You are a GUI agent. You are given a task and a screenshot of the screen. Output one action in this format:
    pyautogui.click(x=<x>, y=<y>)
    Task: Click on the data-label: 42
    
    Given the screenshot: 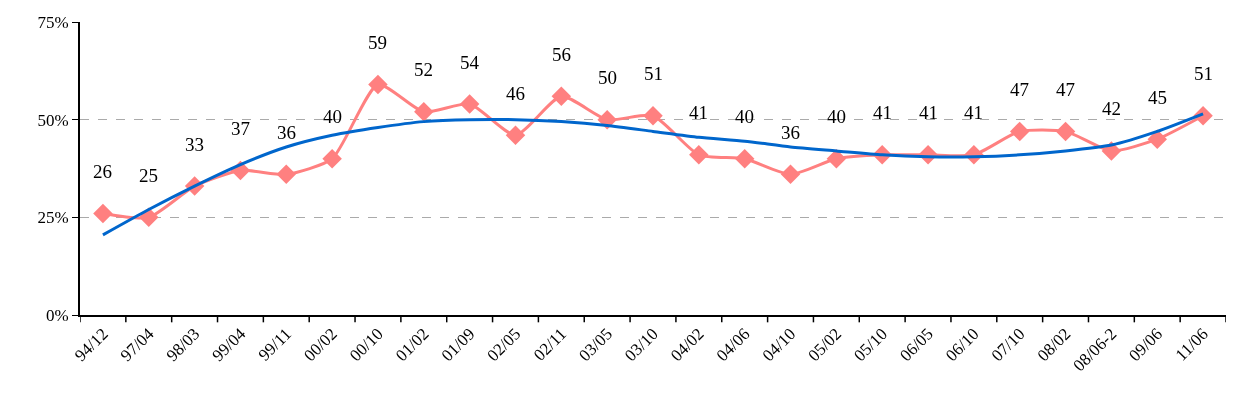 What is the action you would take?
    pyautogui.click(x=1111, y=108)
    